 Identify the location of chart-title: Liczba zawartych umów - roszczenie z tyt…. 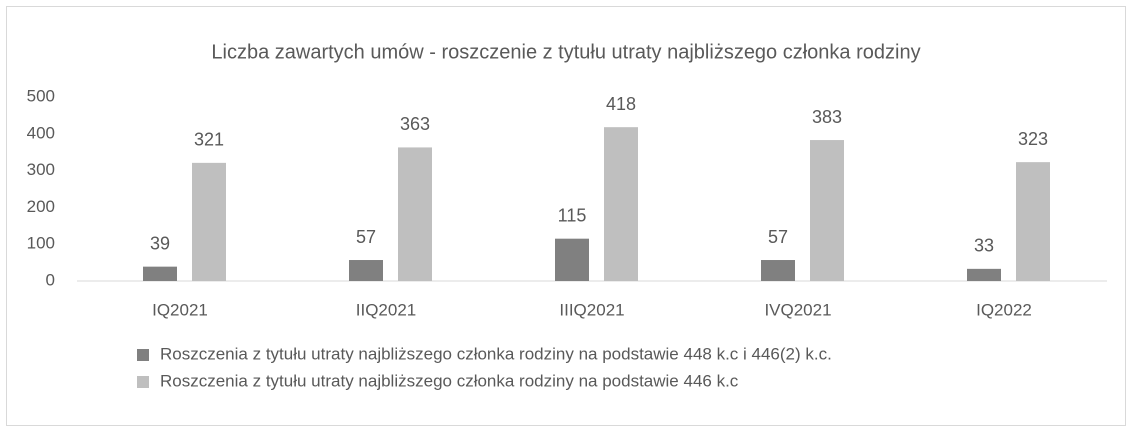
(565, 52).